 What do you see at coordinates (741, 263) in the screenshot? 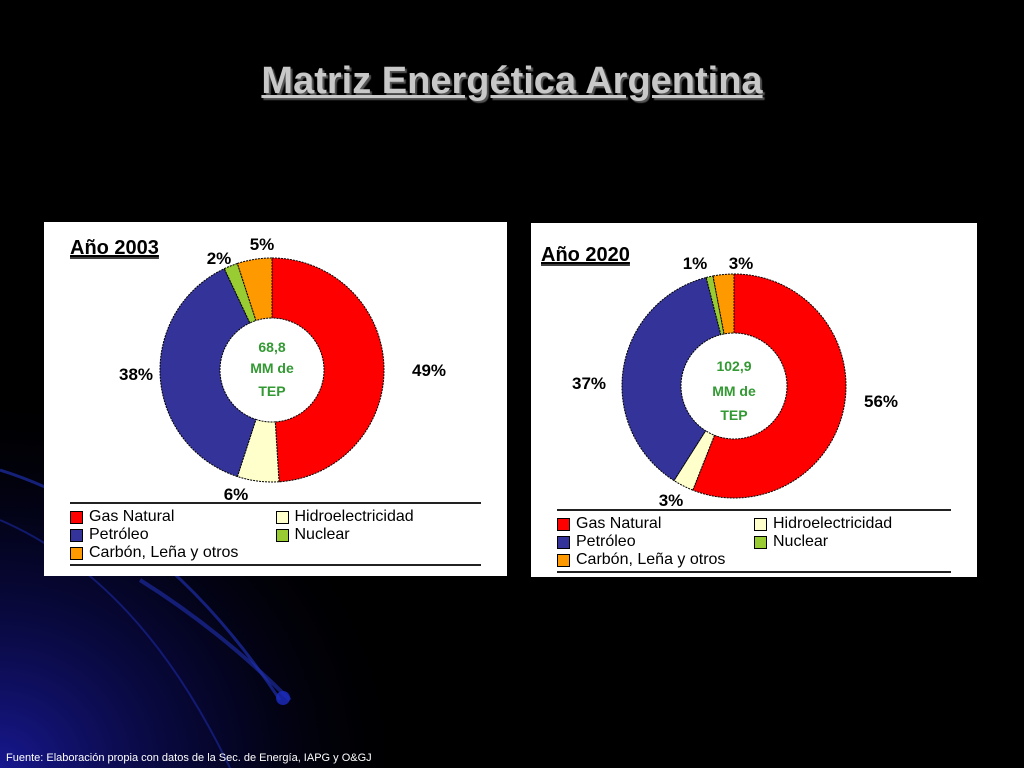
I see `data-label-carbon-lena-y-otros: 3%` at bounding box center [741, 263].